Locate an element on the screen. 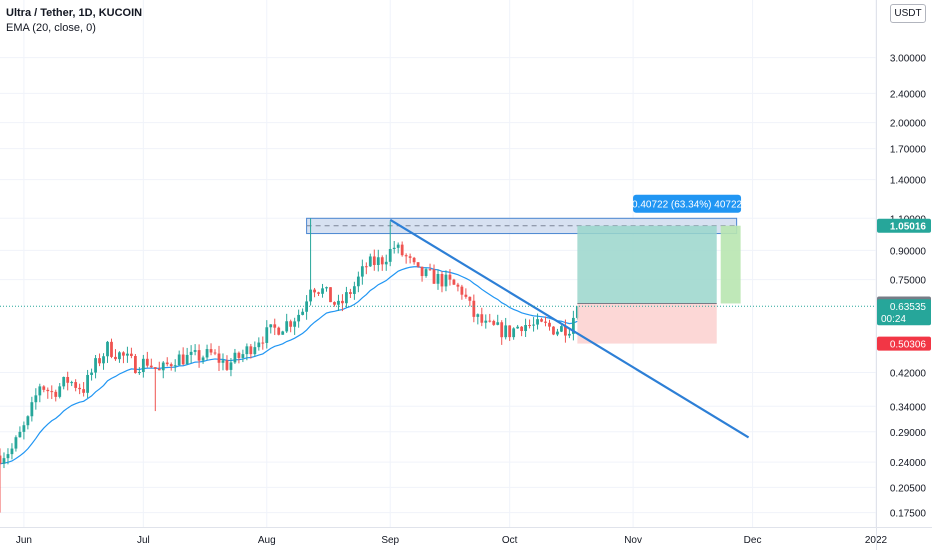  price-tag-value: 1.05016 is located at coordinates (908, 227).